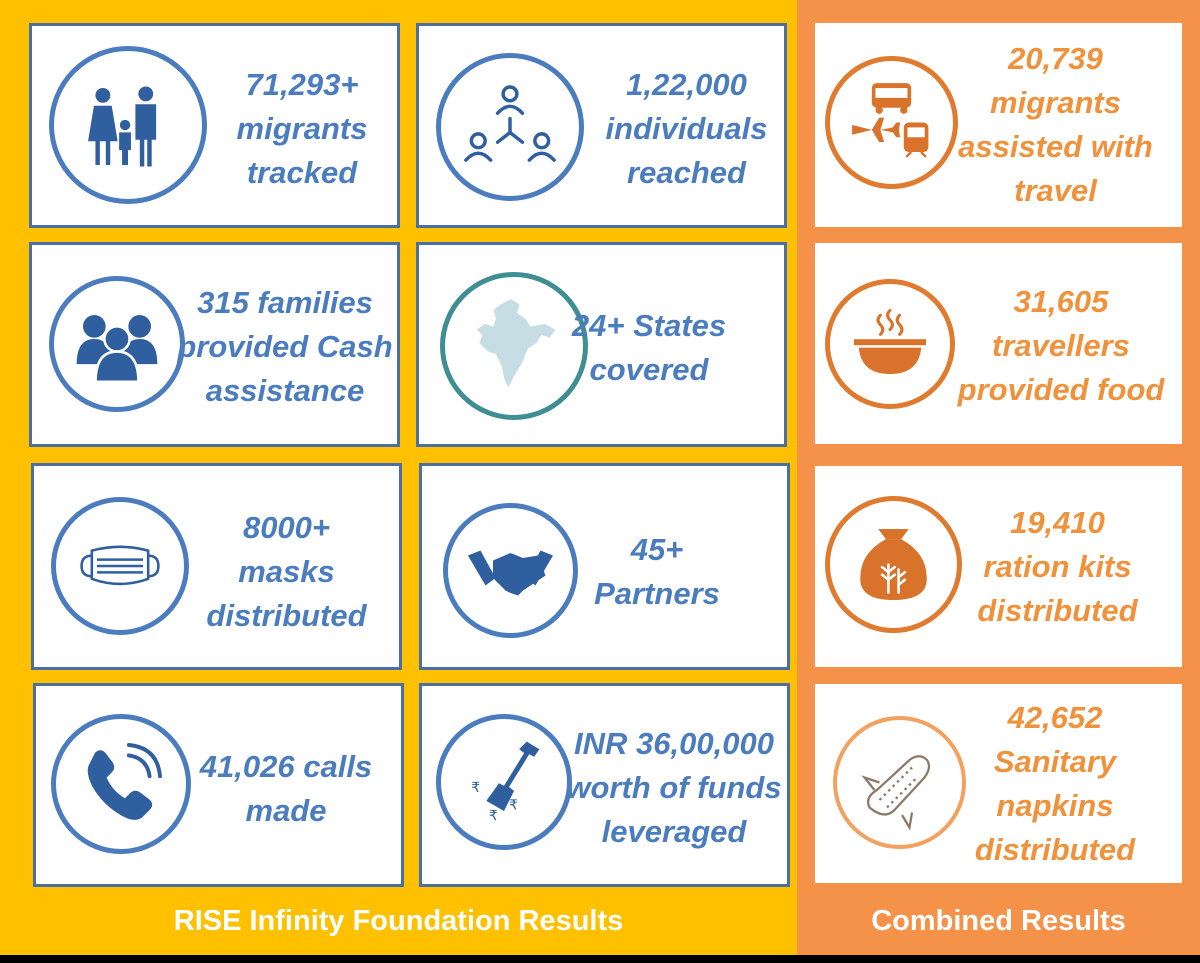  What do you see at coordinates (286, 810) in the screenshot?
I see `stat-label: made` at bounding box center [286, 810].